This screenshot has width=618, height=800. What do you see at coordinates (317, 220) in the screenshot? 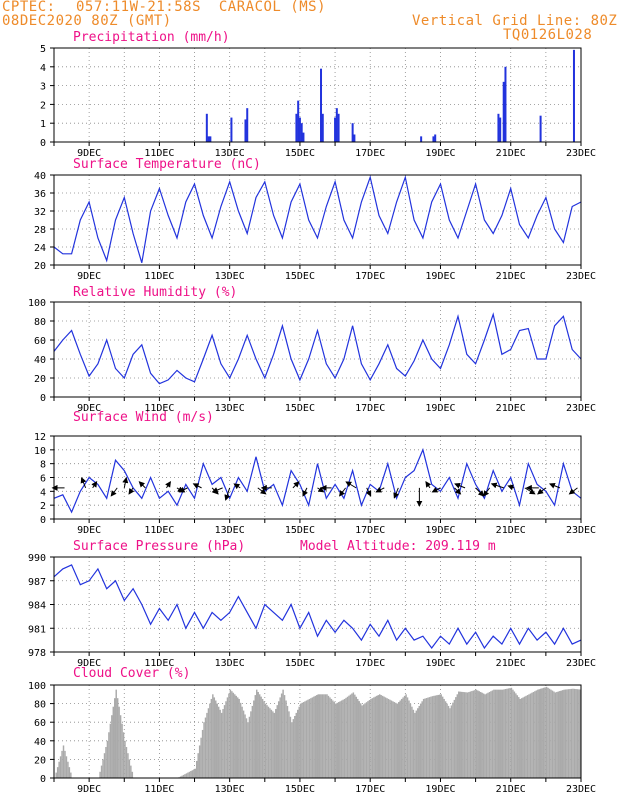
I see `temperature-frame` at bounding box center [317, 220].